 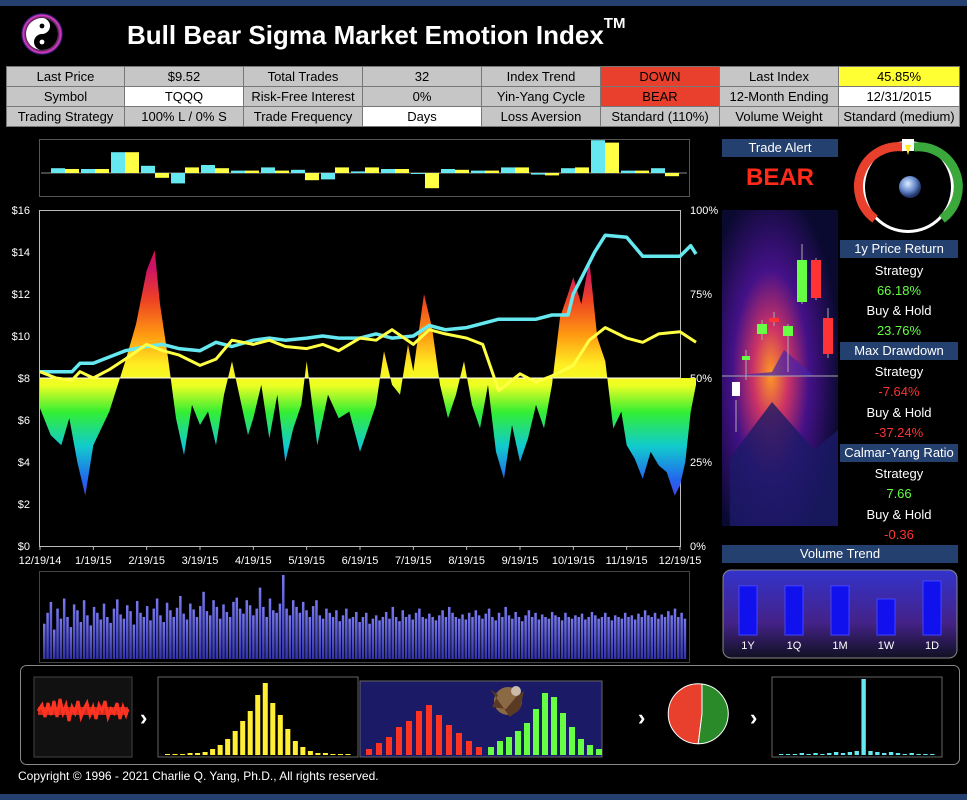 I want to click on calmar-strategy-value: 7.66, so click(x=899, y=493).